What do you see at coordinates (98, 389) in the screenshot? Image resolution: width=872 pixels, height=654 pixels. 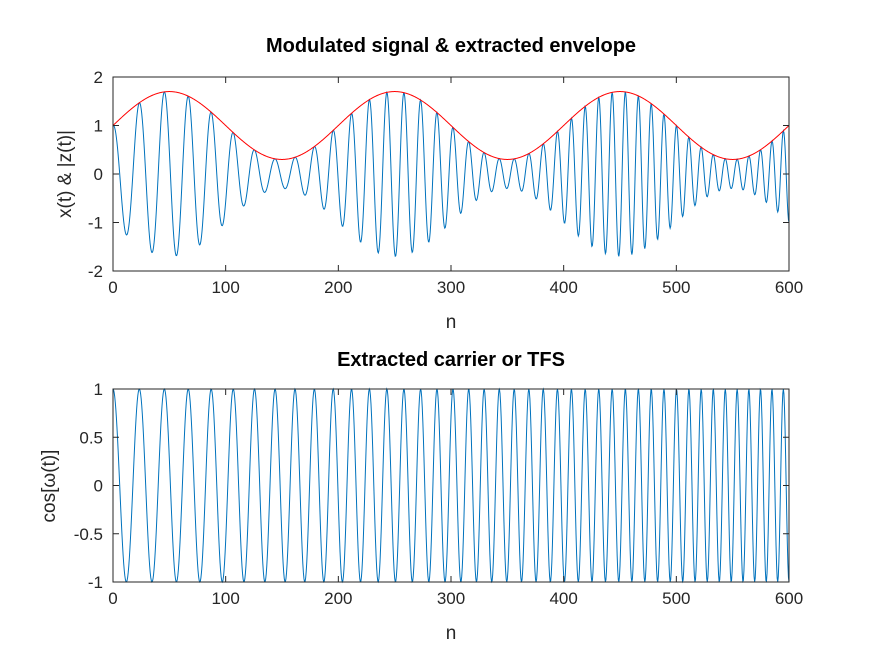 I see `bottom-chart-y-tick-label: 1` at bounding box center [98, 389].